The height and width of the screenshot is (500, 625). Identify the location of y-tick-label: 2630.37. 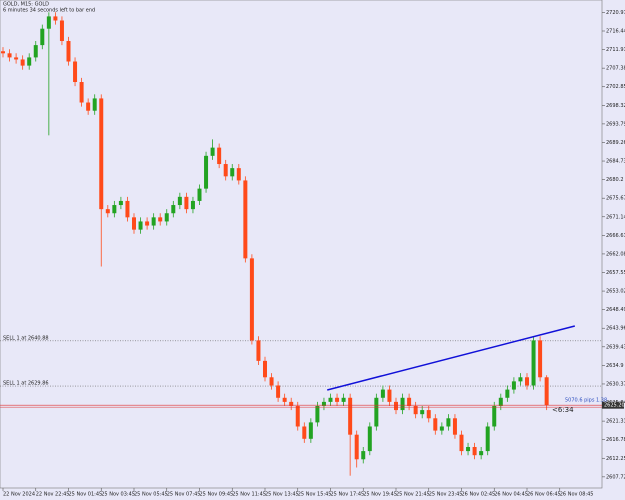
(615, 384).